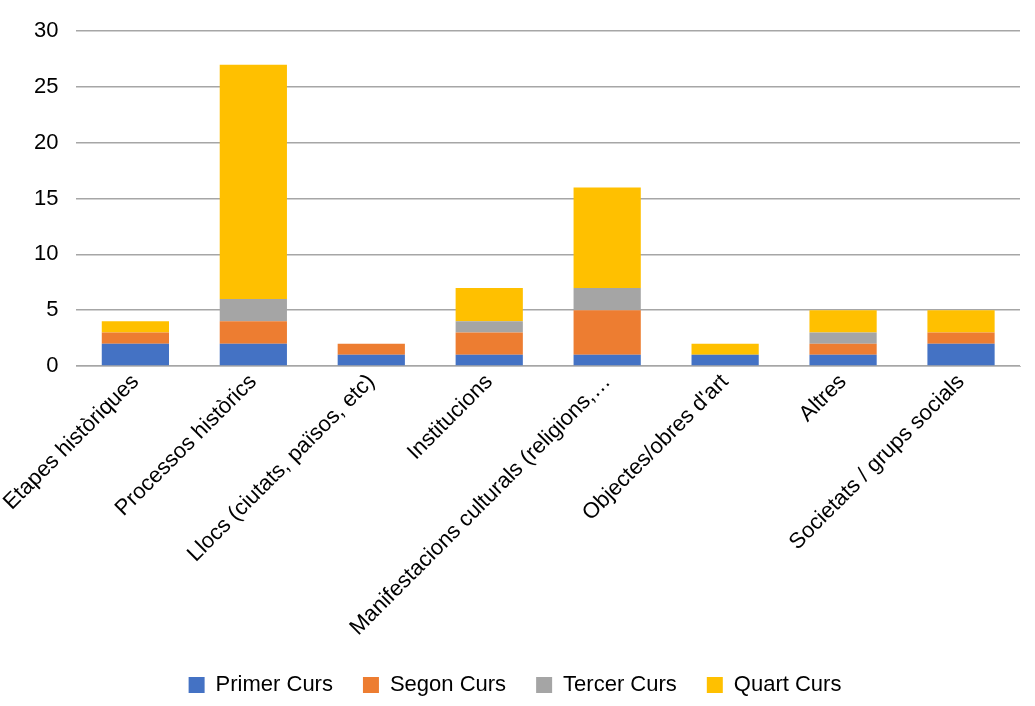 The image size is (1035, 706). What do you see at coordinates (448, 684) in the screenshot?
I see `legend-label: Segon Curs` at bounding box center [448, 684].